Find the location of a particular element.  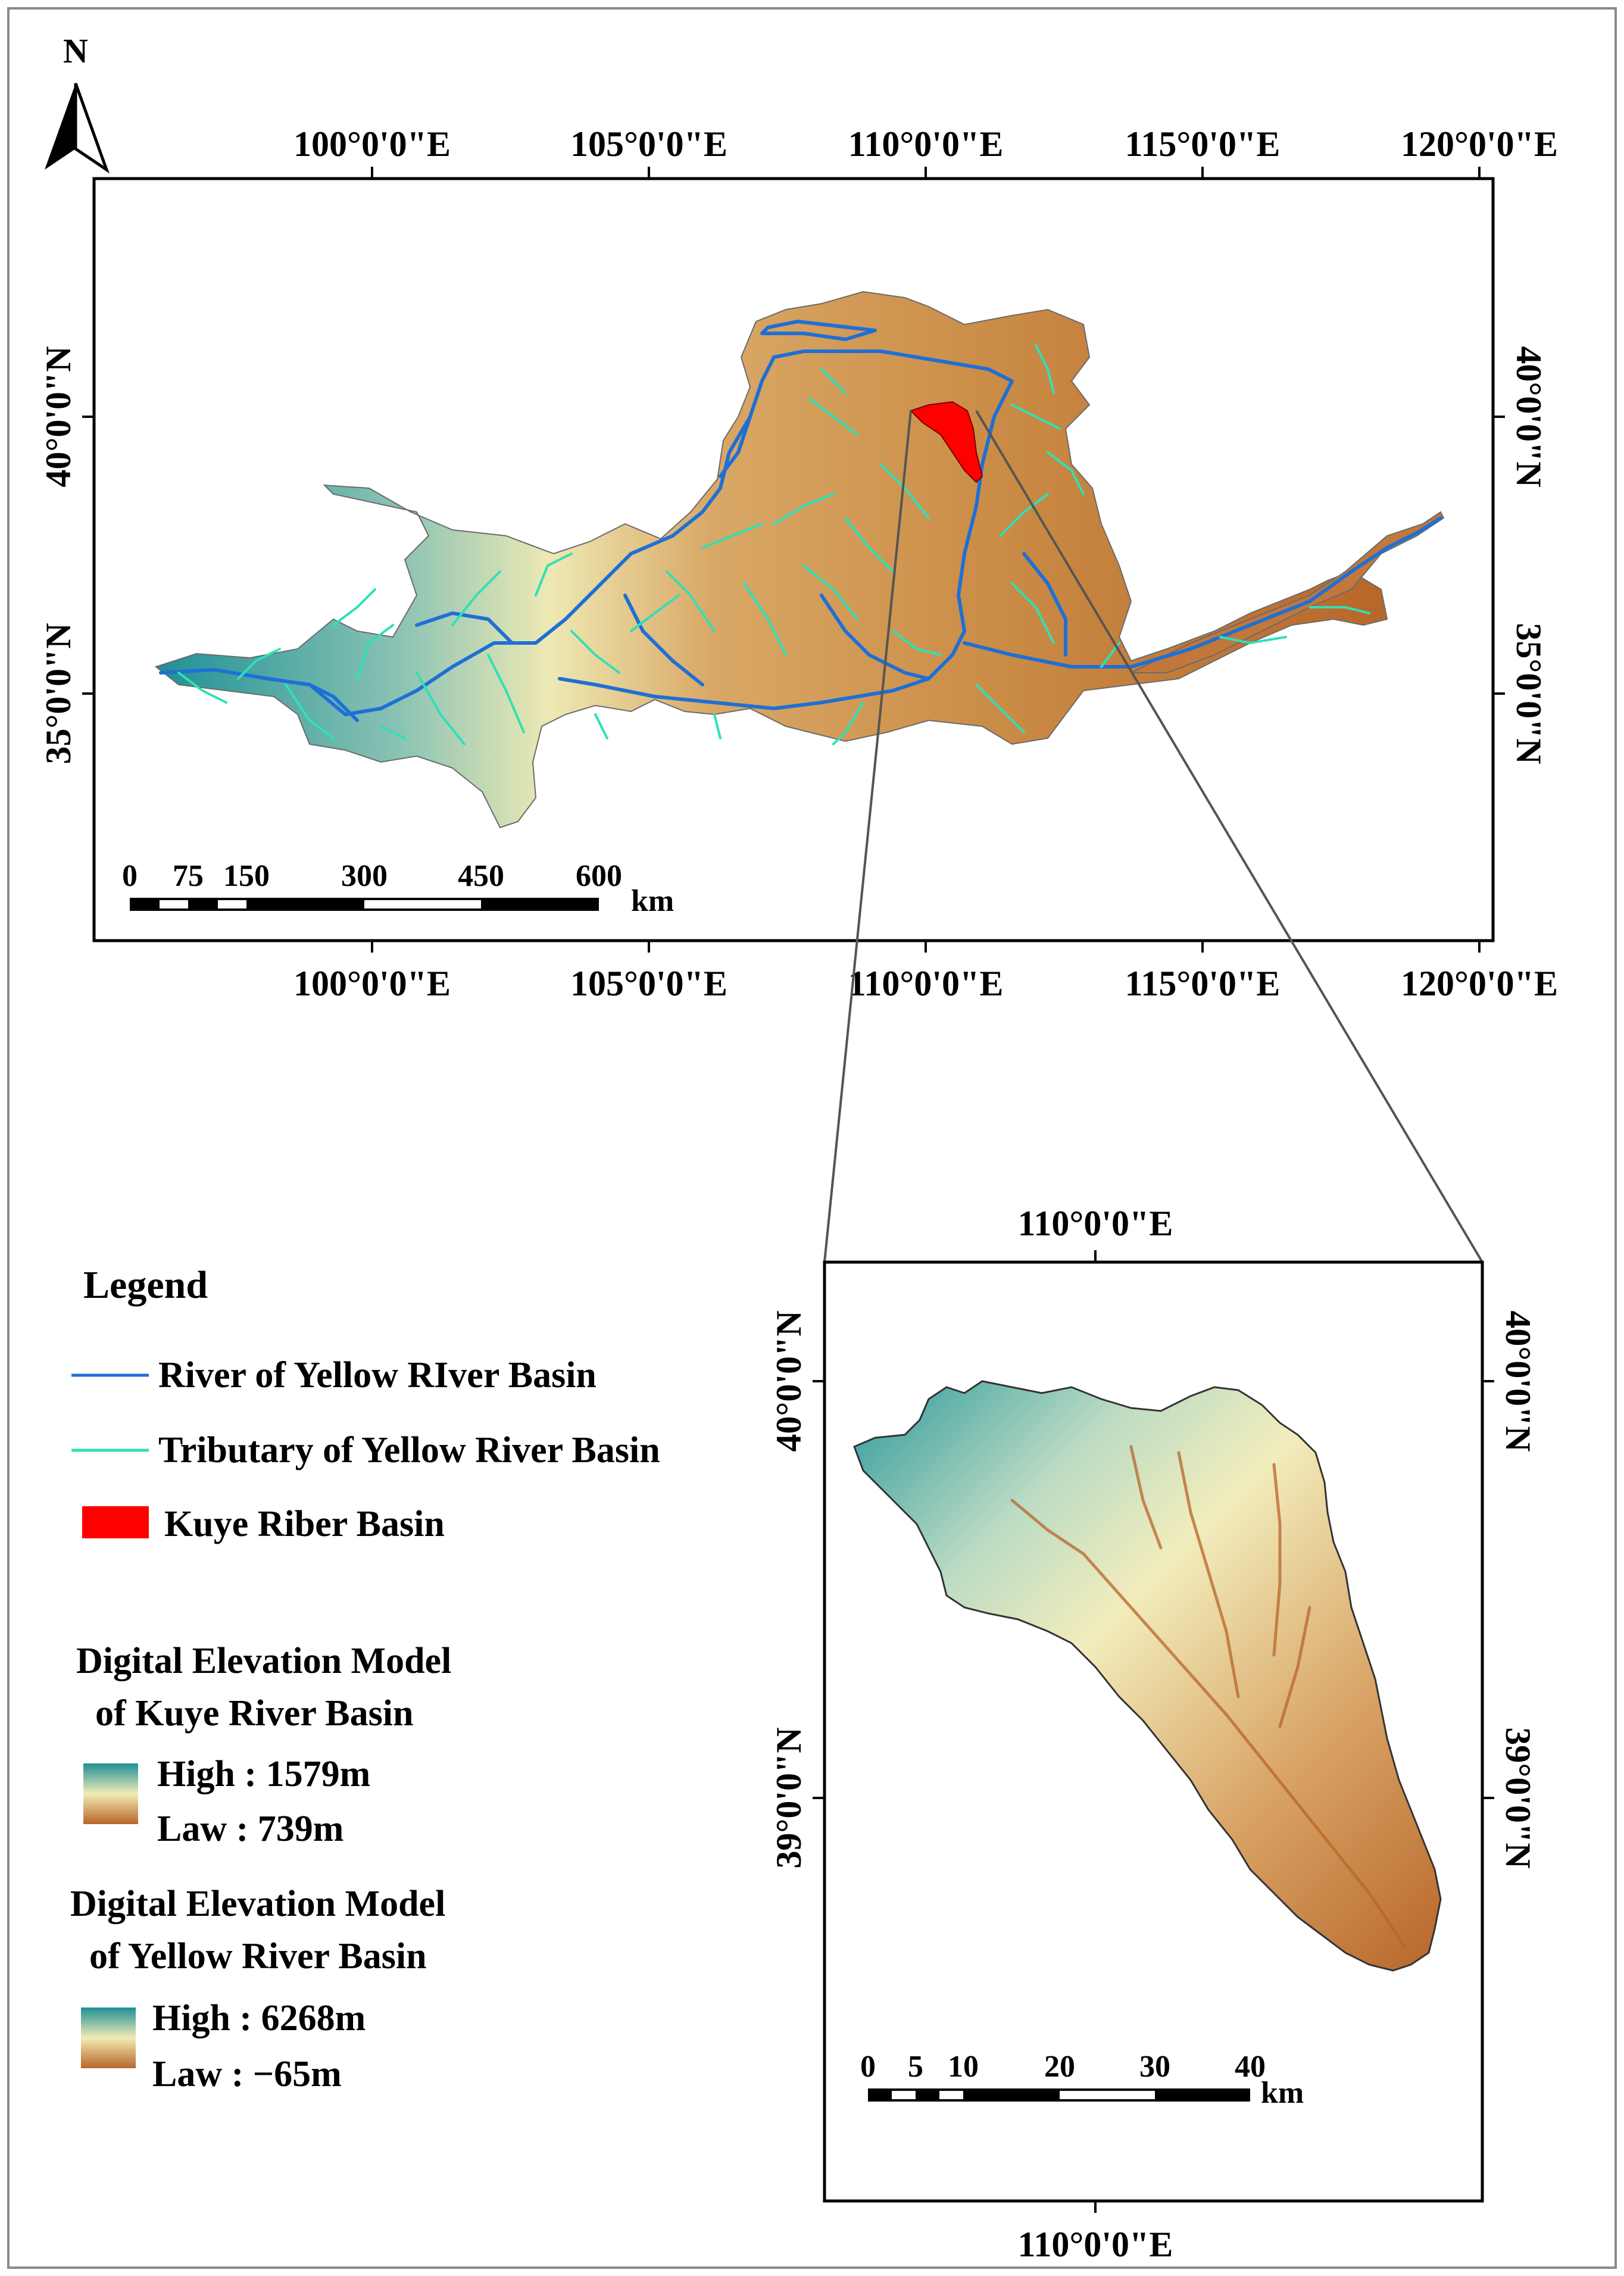

legend-kuye-swatch is located at coordinates (116, 1522).